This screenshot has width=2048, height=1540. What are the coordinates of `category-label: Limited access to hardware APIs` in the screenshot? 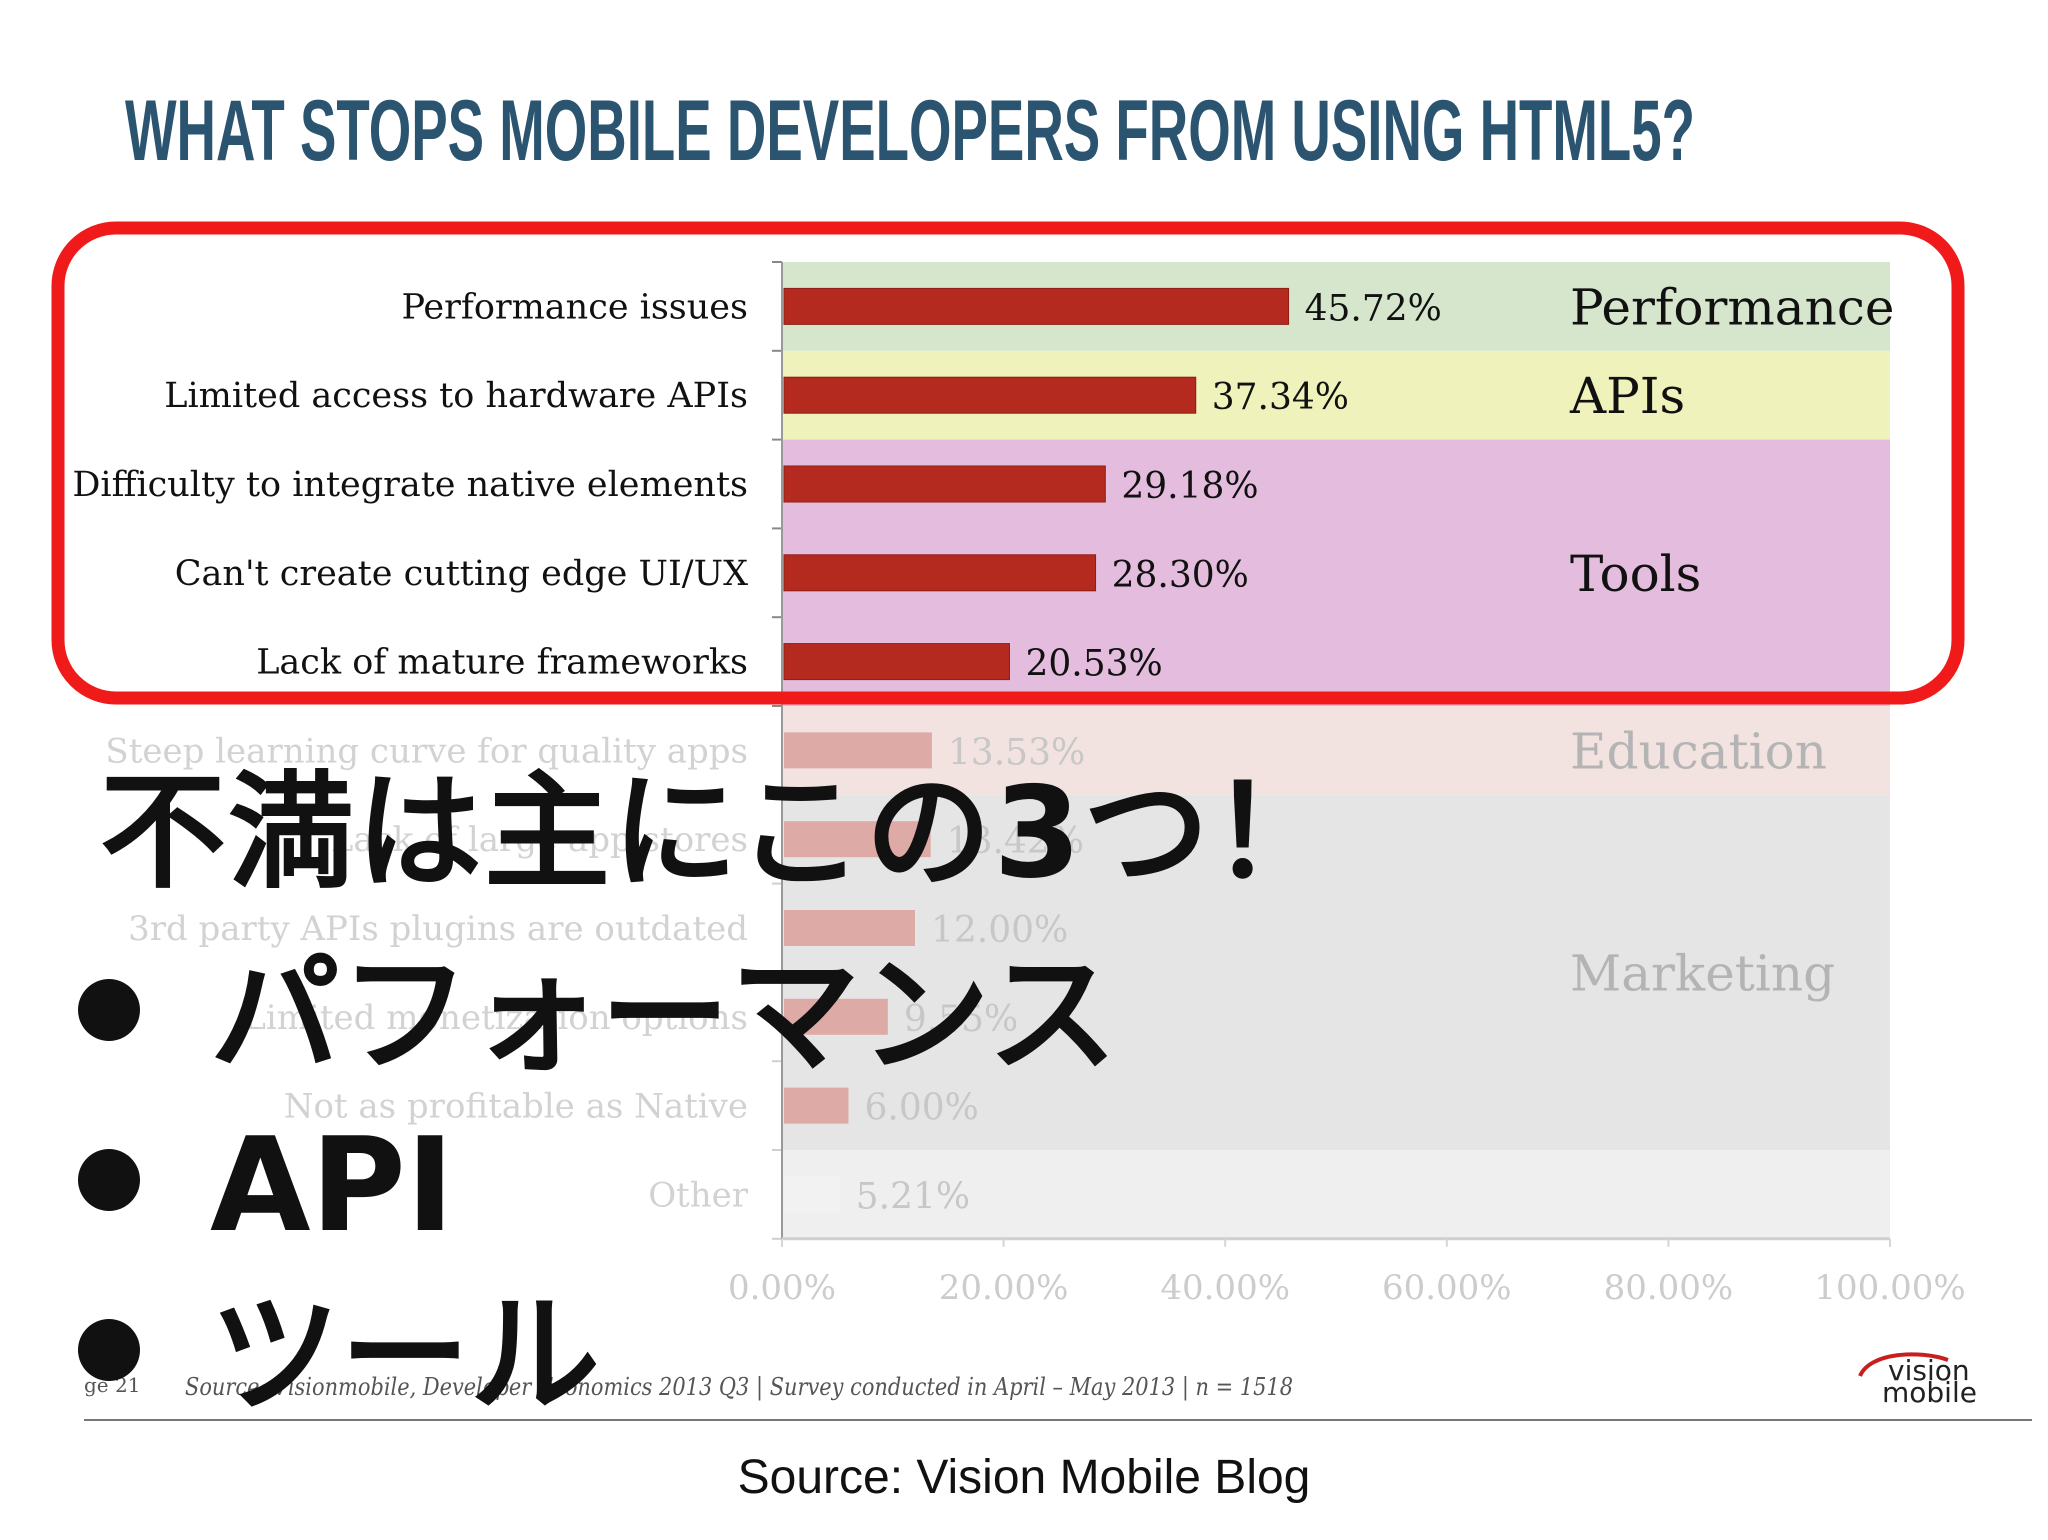 It's located at (456, 396).